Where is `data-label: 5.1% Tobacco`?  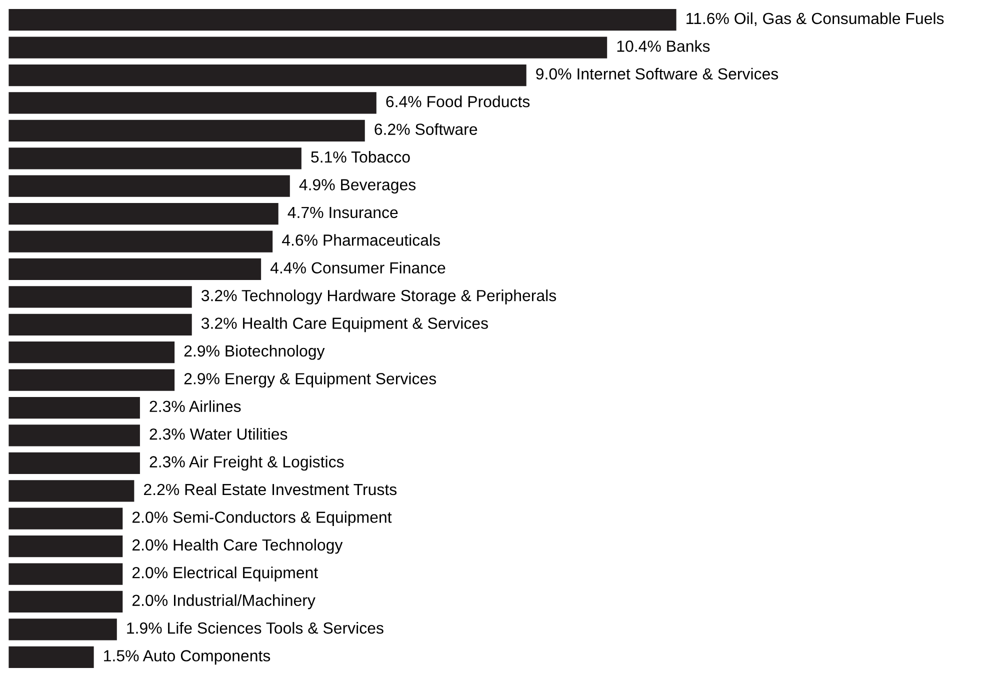
data-label: 5.1% Tobacco is located at coordinates (360, 156).